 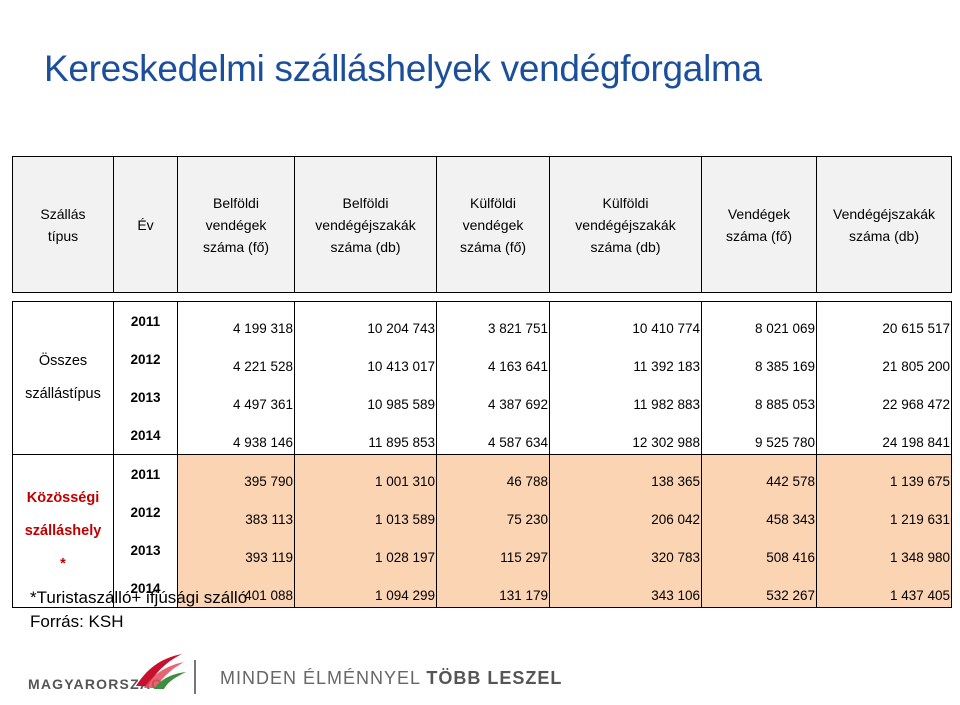 I want to click on table-cell: 4 163 641, so click(x=493, y=359).